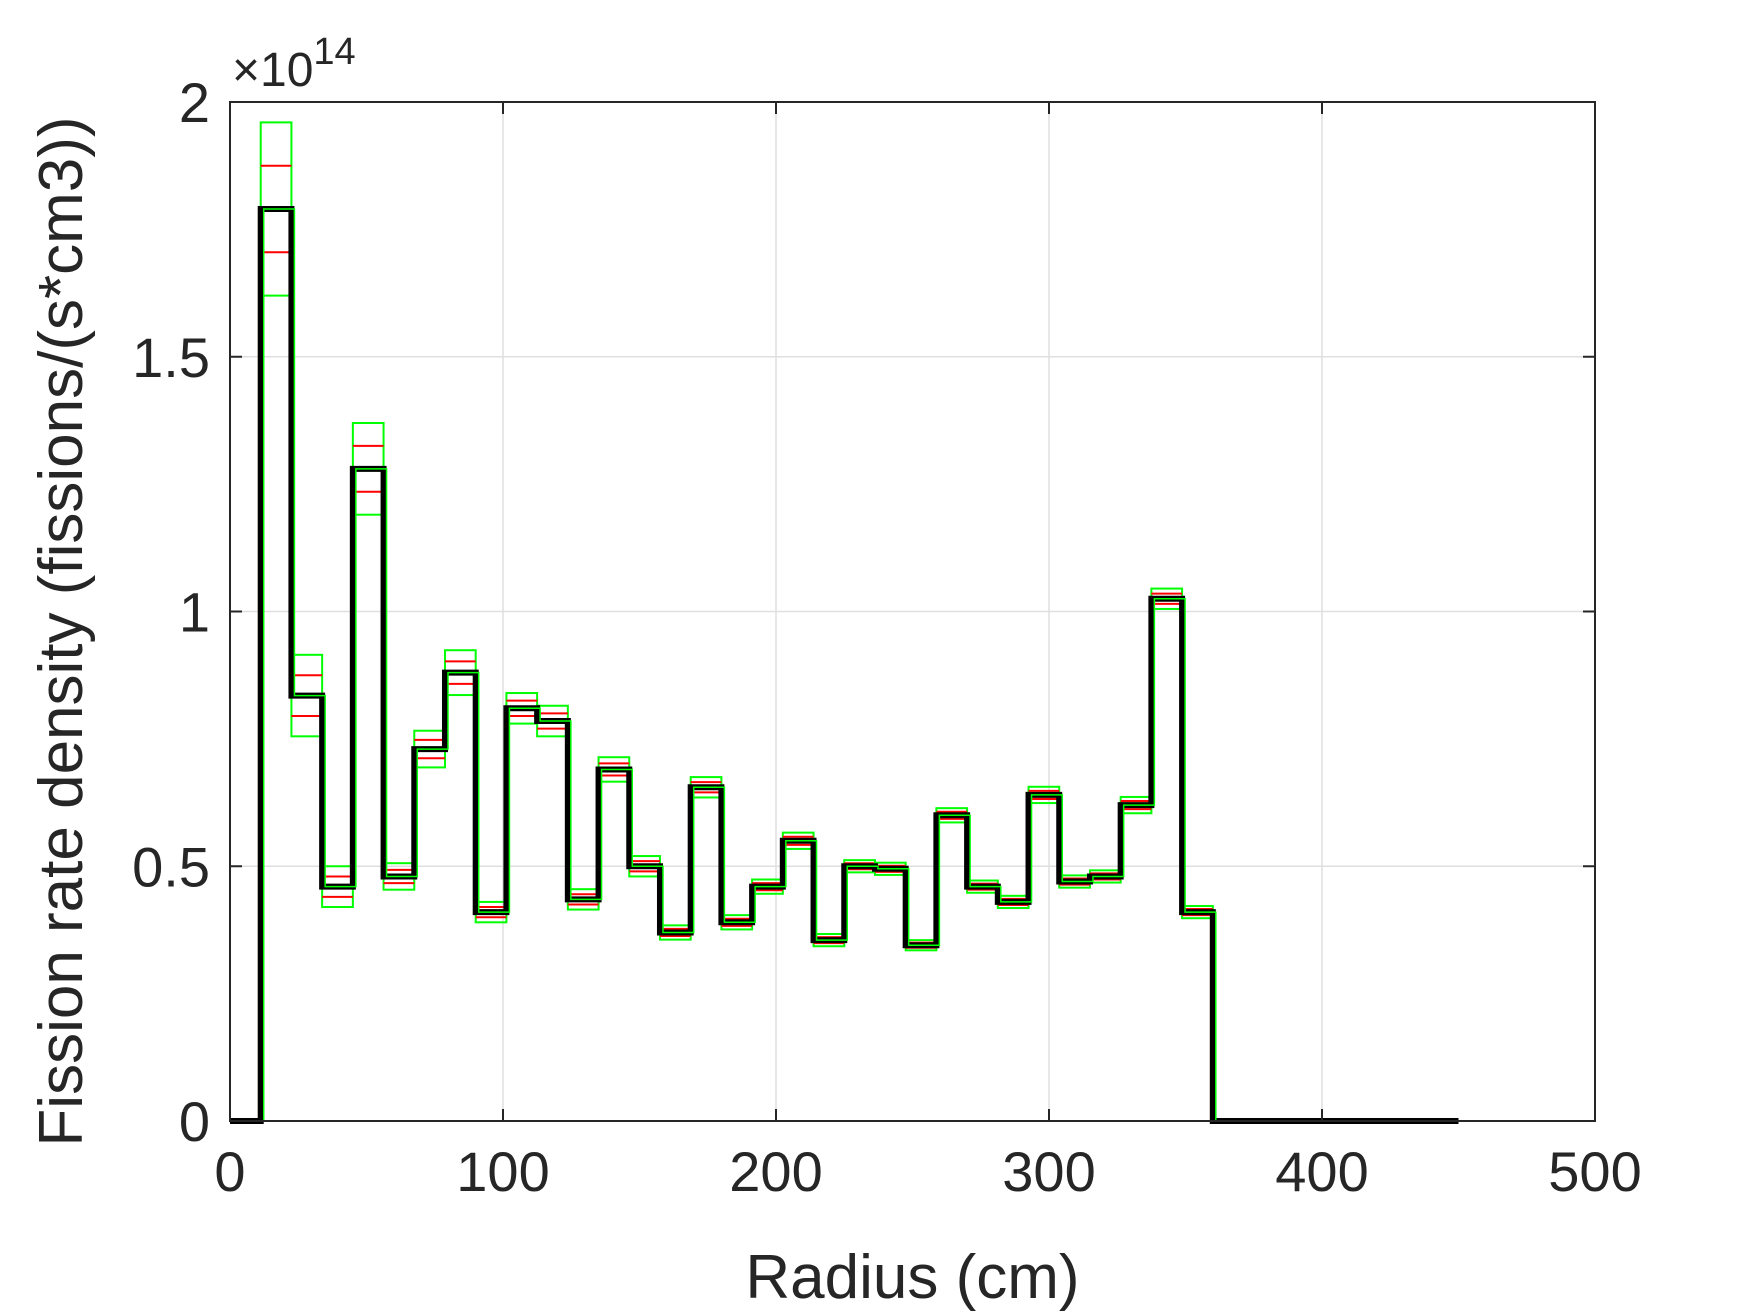 The height and width of the screenshot is (1313, 1750). Describe the element at coordinates (61, 631) in the screenshot. I see `y-axis-label: Fission rate density (fissions/(s*cm3))` at that location.